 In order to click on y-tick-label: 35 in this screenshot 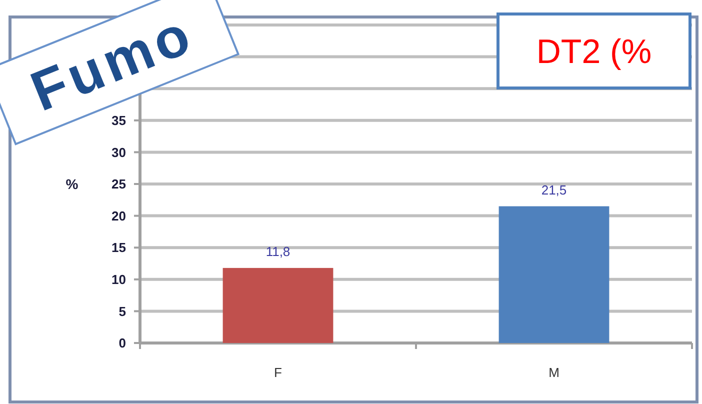, I will do `click(119, 120)`.